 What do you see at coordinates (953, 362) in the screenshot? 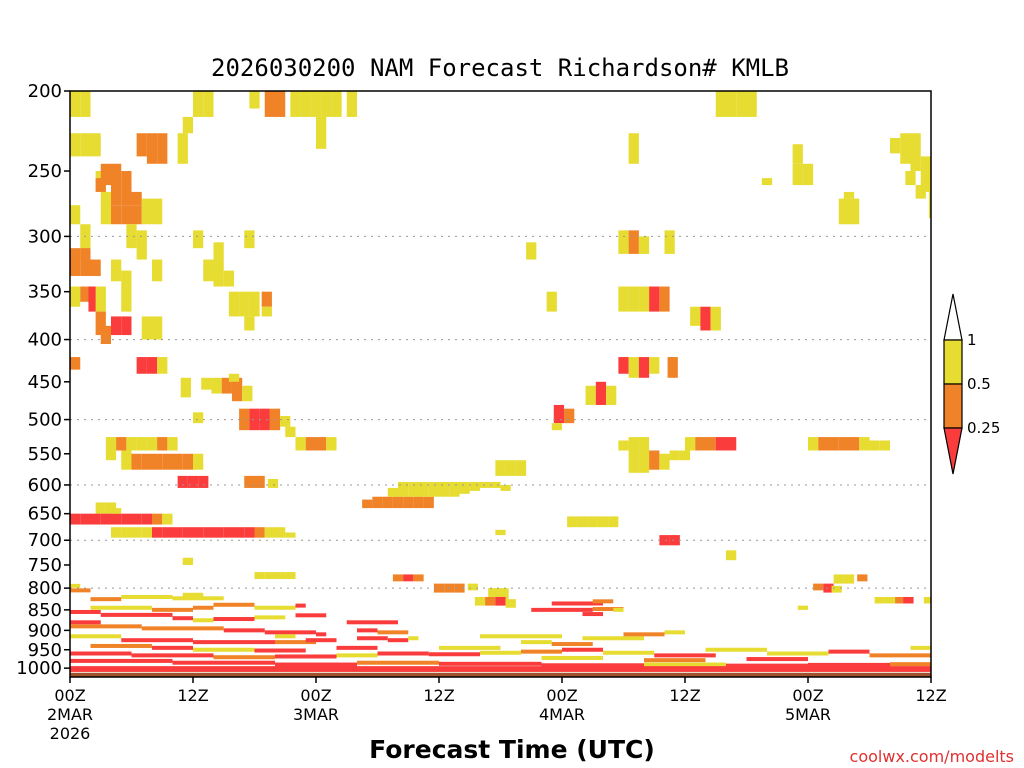
I see `legend-swatch` at bounding box center [953, 362].